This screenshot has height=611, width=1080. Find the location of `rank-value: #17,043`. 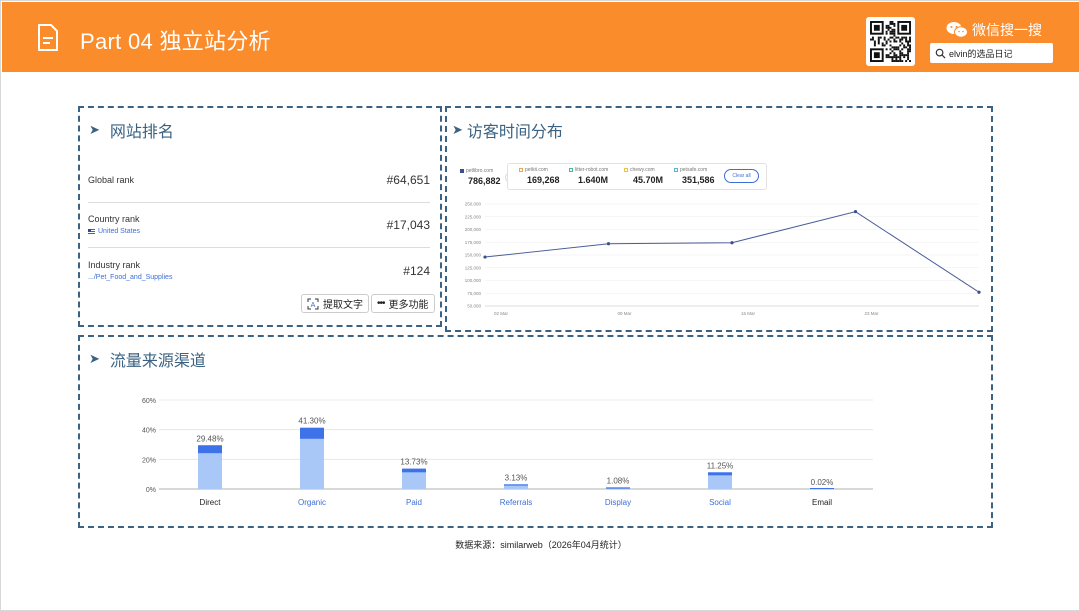

rank-value: #17,043 is located at coordinates (408, 225).